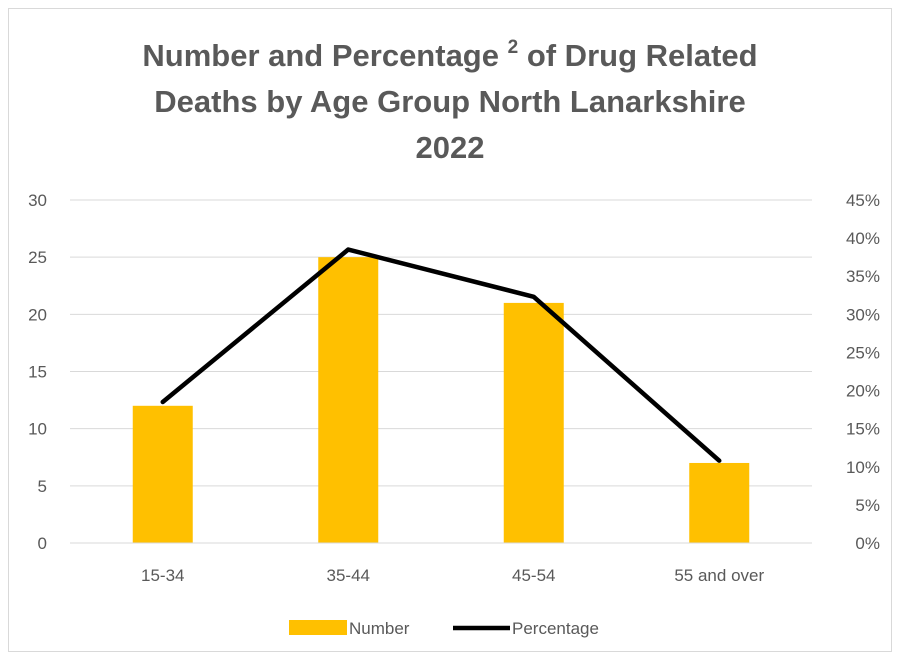  What do you see at coordinates (863, 238) in the screenshot?
I see `right-tick-label: 40%` at bounding box center [863, 238].